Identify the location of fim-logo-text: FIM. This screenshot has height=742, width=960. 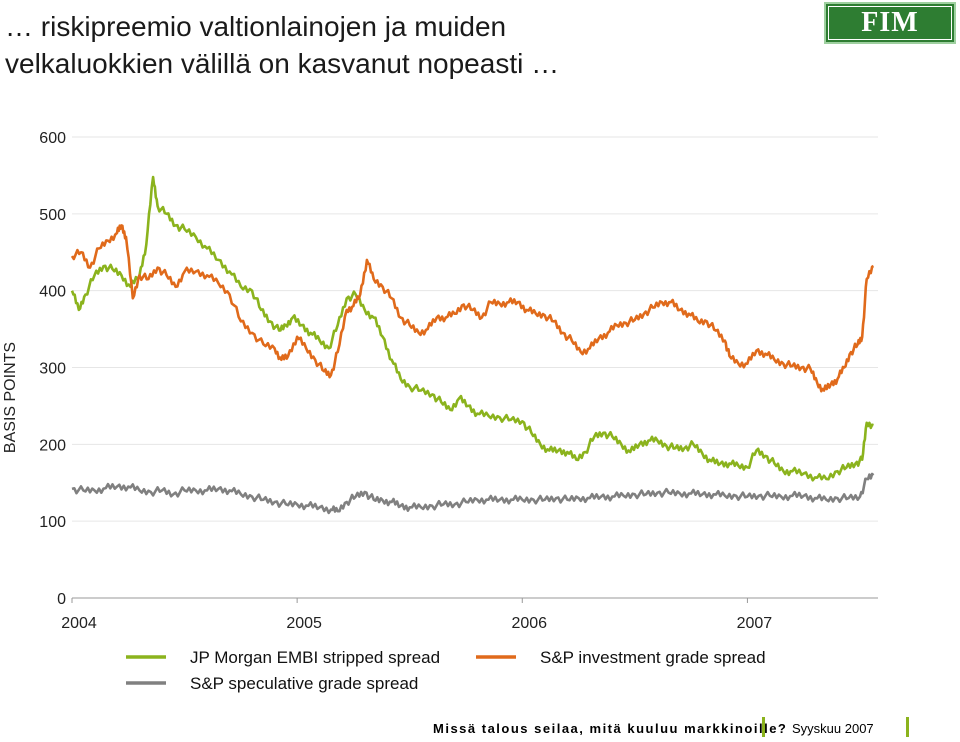
(890, 23).